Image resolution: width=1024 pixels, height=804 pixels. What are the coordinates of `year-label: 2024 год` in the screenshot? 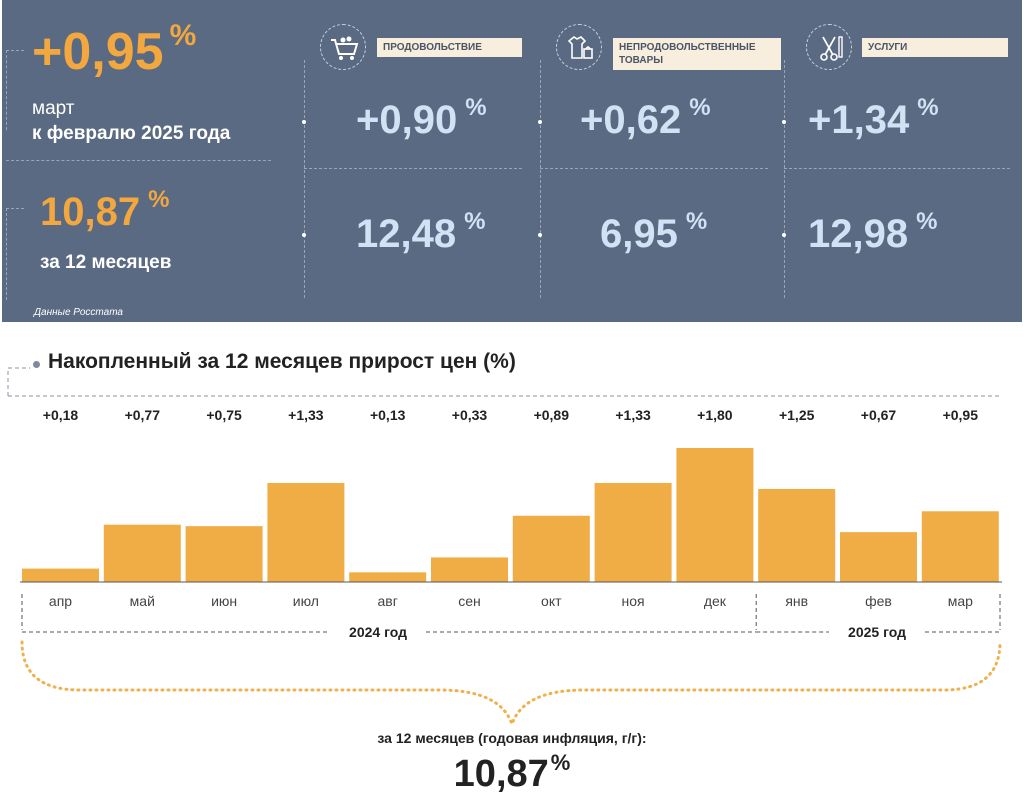 It's located at (378, 632).